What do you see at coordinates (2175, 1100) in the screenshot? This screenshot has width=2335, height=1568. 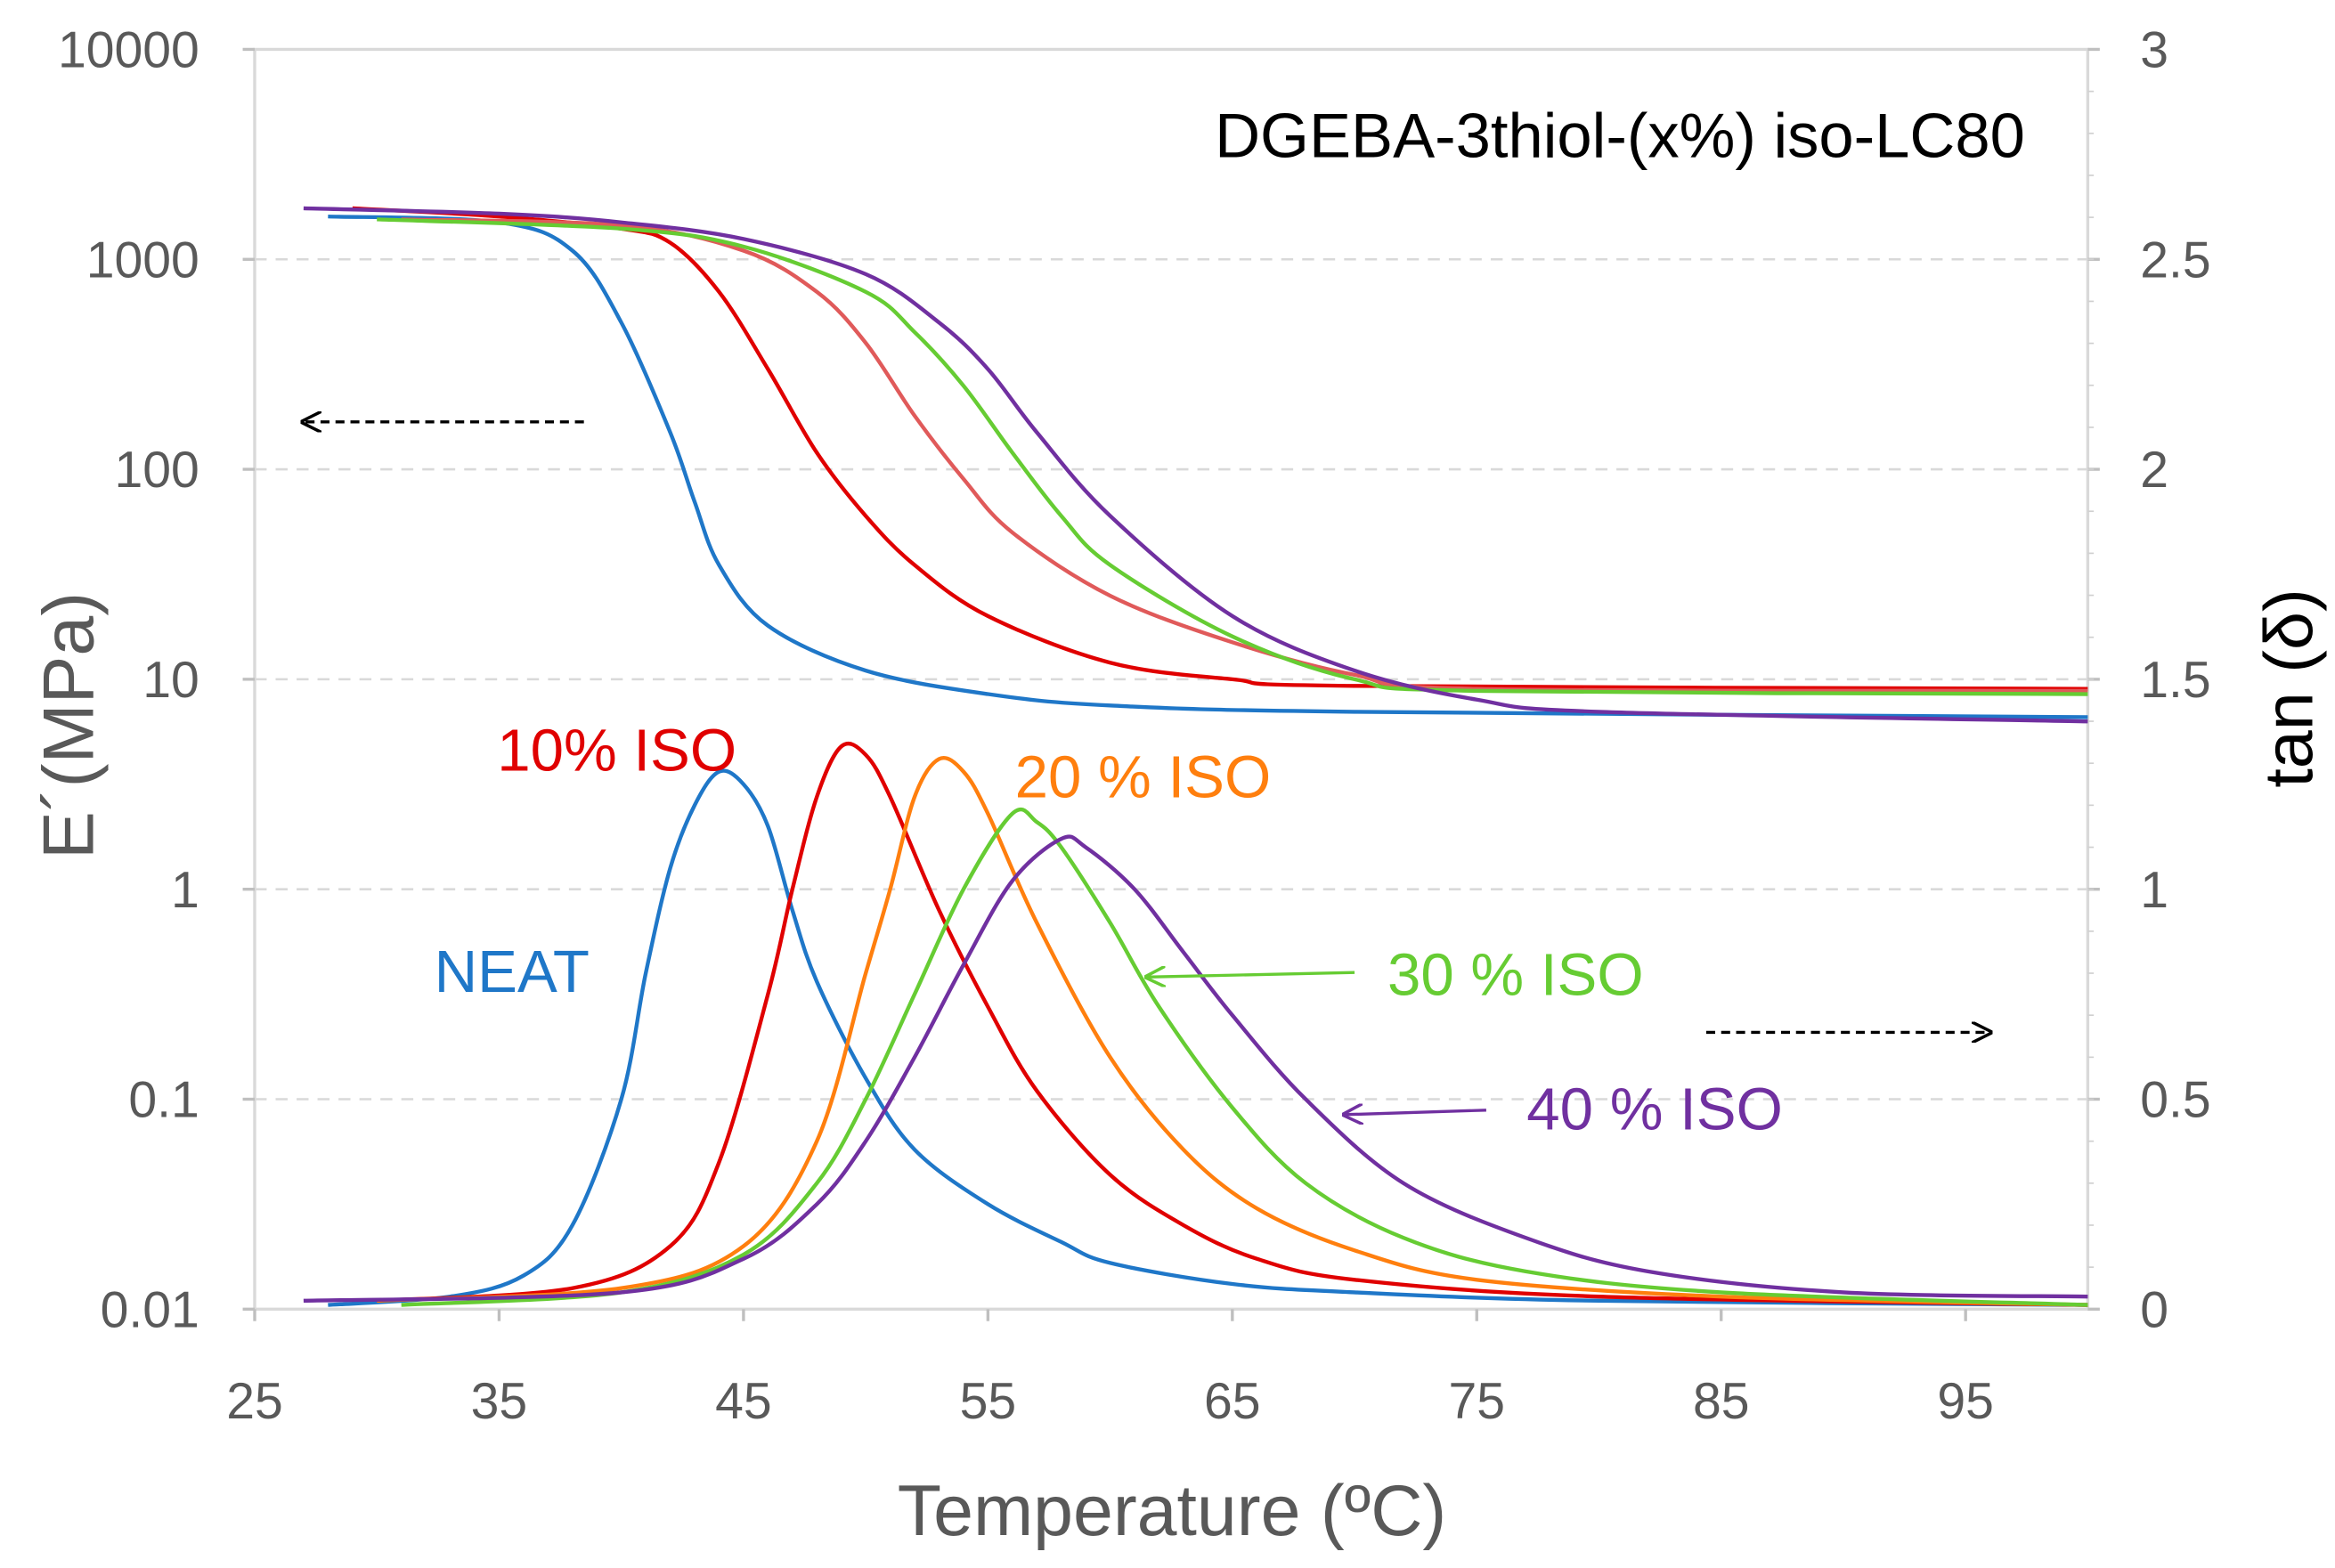 I see `y2-tick-label: 0.5` at bounding box center [2175, 1100].